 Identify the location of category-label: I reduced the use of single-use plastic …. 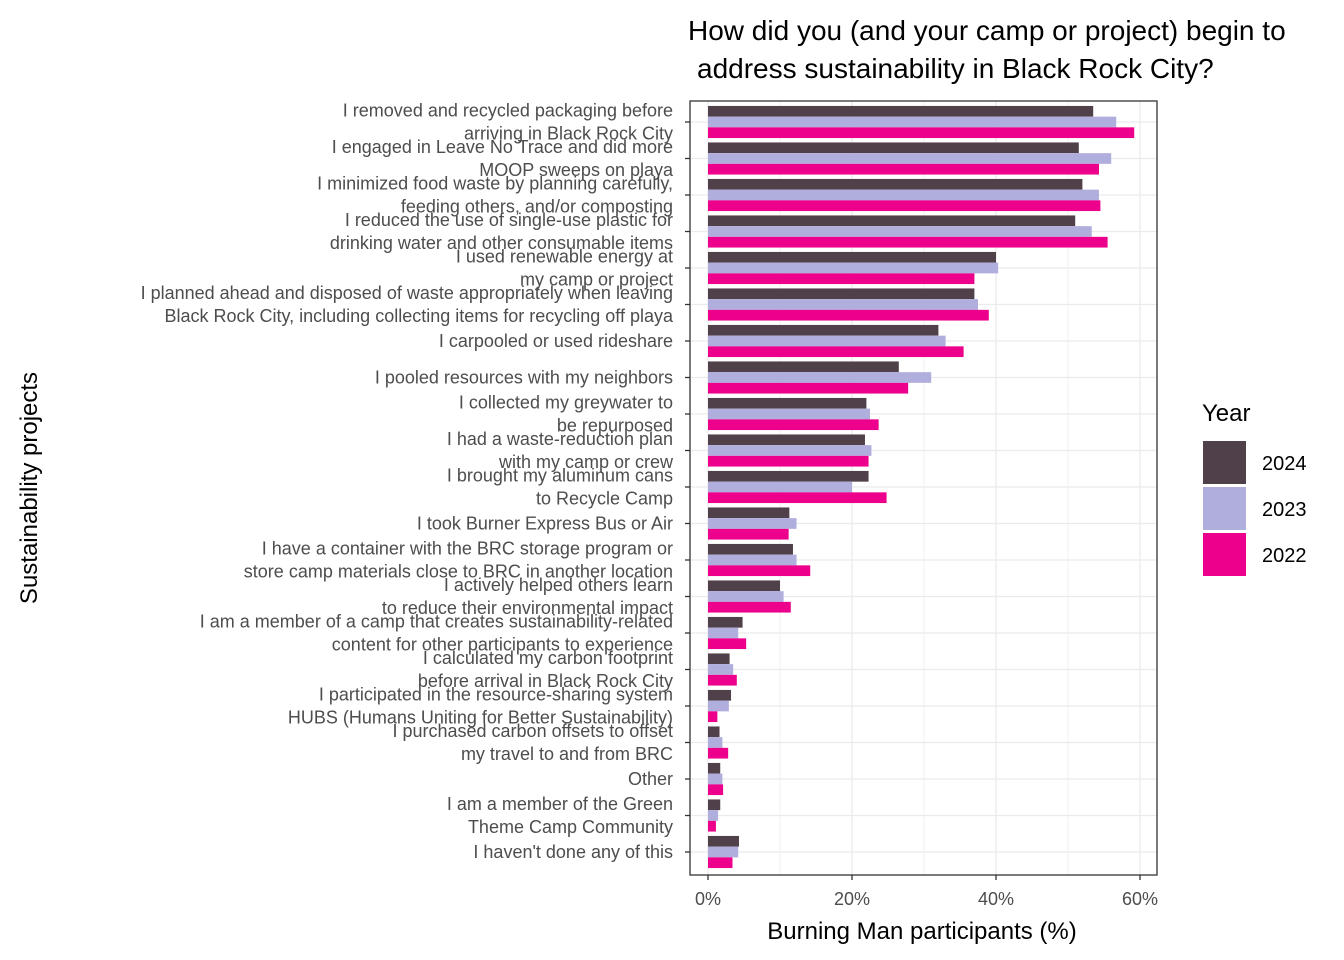
(509, 220).